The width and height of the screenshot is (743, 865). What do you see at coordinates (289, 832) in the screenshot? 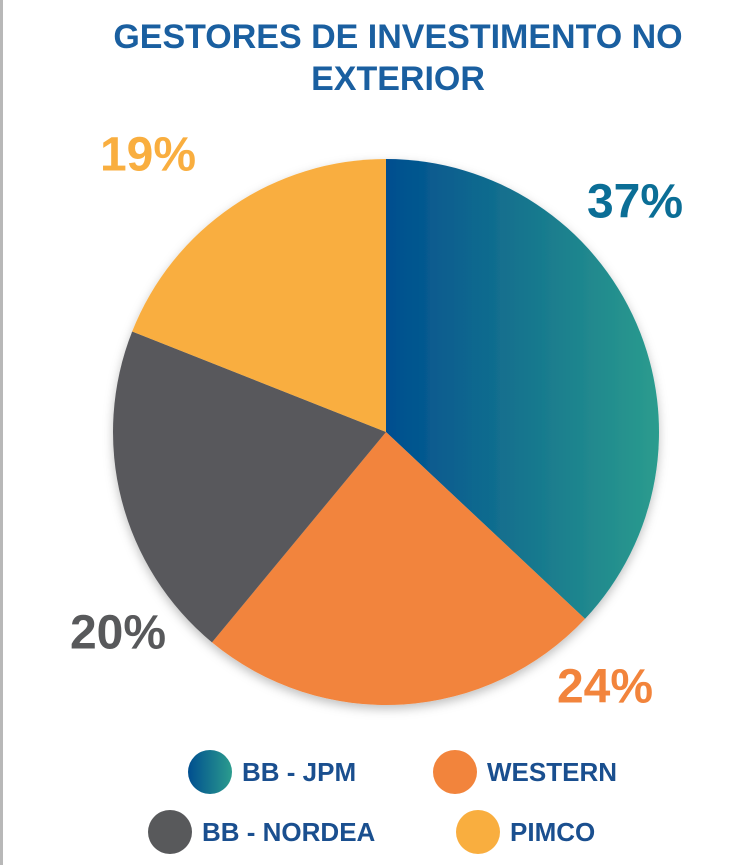
I see `legend-label: BB - NORDEA` at bounding box center [289, 832].